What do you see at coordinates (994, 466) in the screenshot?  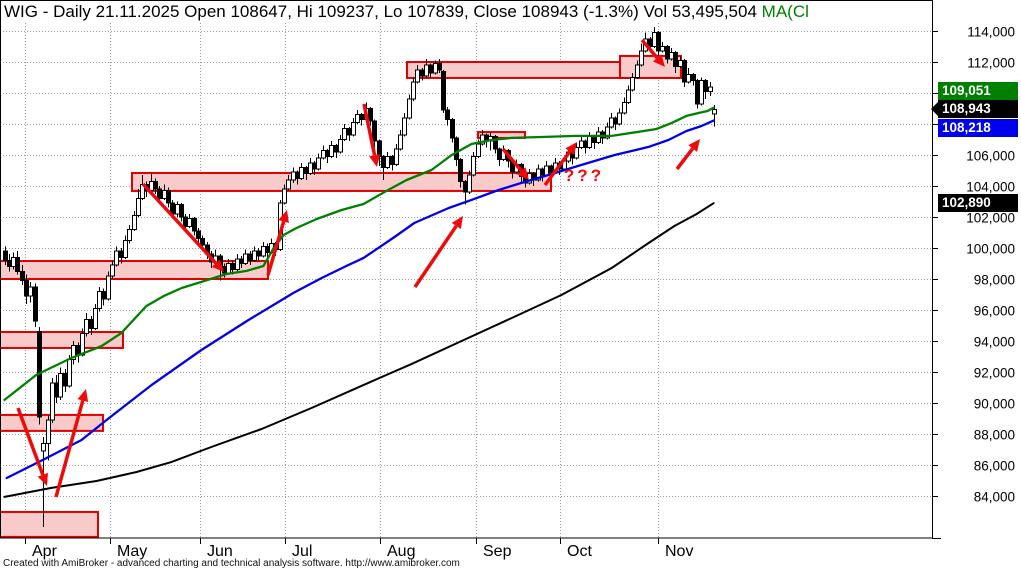 I see `y-axis-label: 86,000` at bounding box center [994, 466].